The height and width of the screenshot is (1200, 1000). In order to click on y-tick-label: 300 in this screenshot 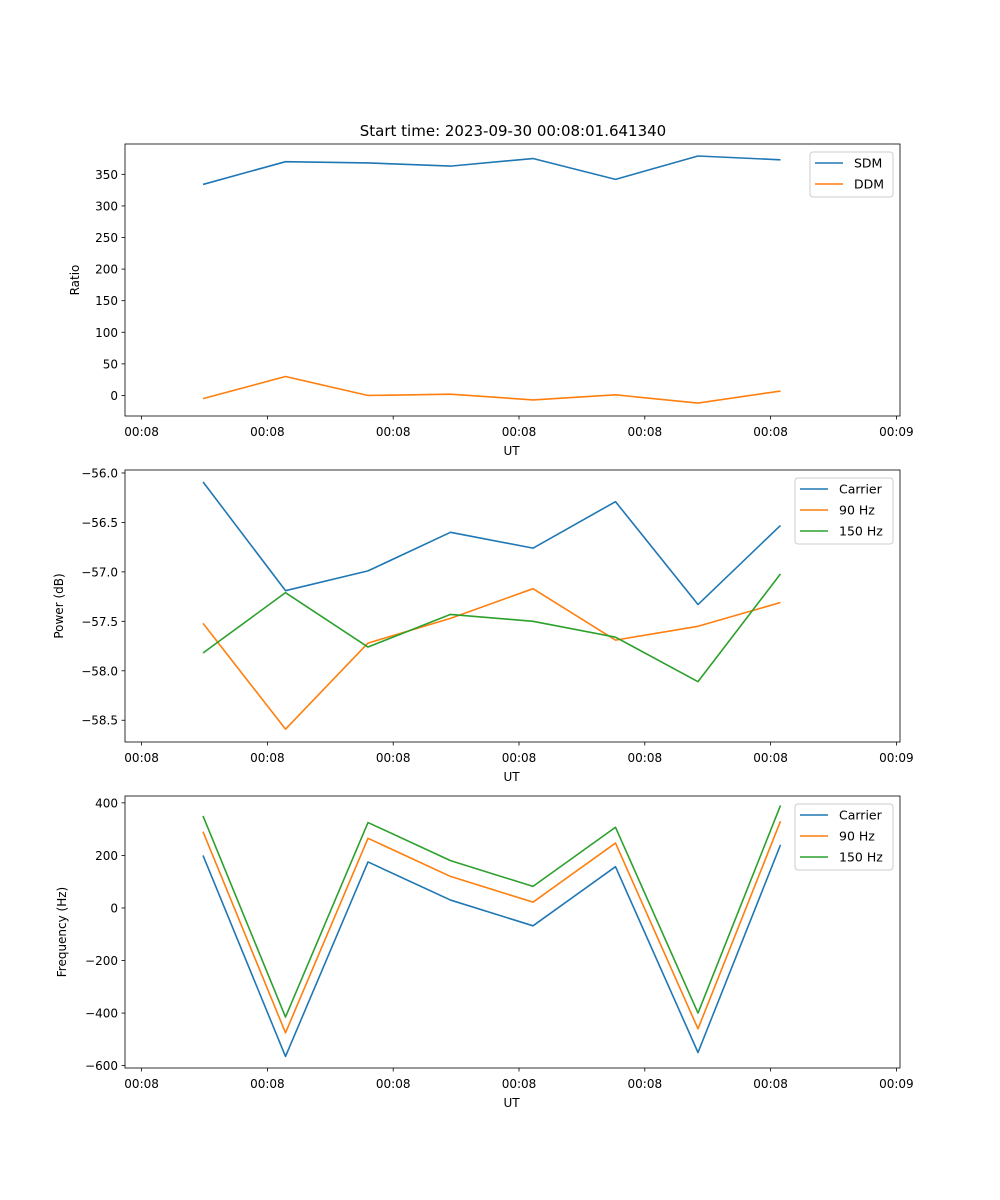, I will do `click(106, 206)`.